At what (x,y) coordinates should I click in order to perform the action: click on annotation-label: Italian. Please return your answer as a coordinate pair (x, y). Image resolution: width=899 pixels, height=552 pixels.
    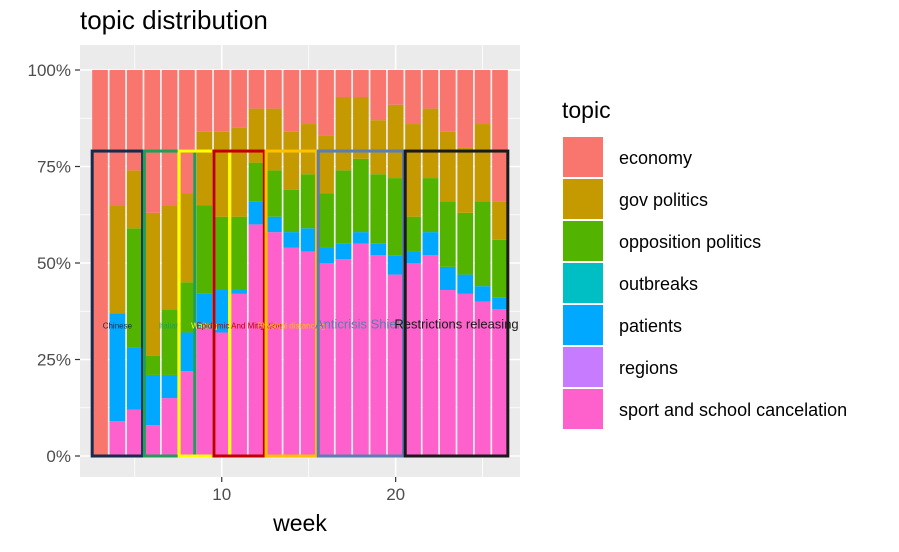
    Looking at the image, I should click on (169, 326).